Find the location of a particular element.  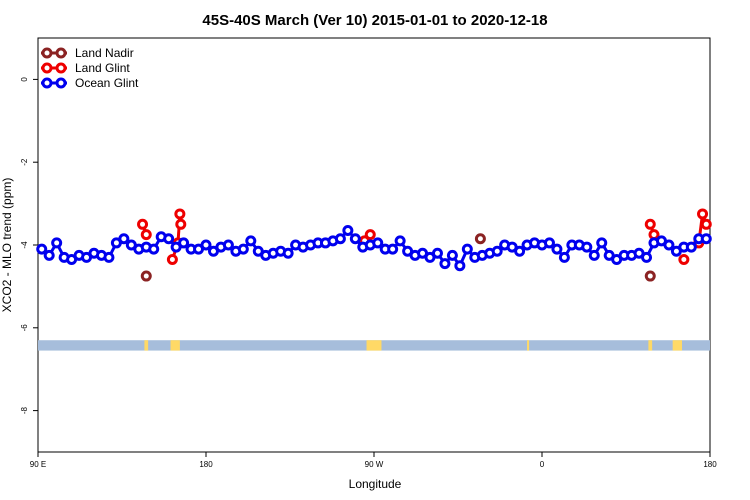

series-layer is located at coordinates (374, 245).